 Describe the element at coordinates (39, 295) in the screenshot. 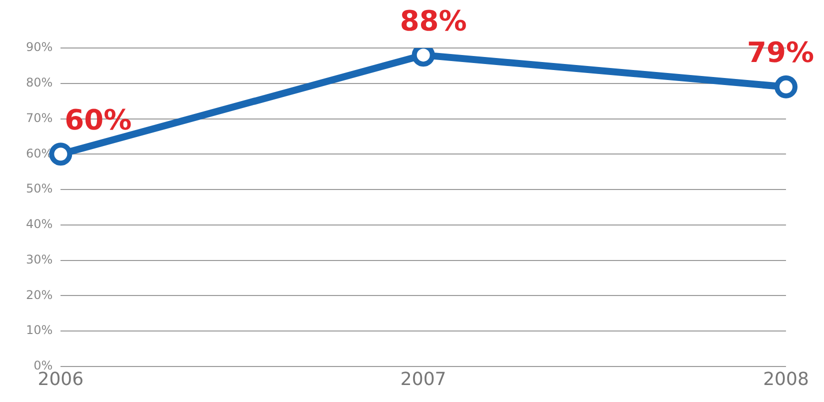

I see `y-tick-label: 20%` at that location.